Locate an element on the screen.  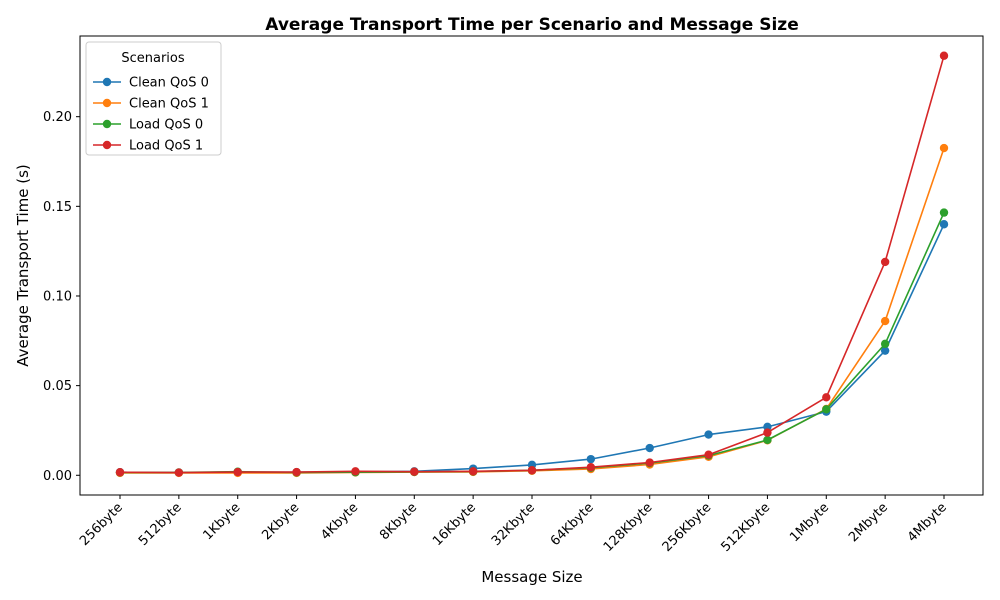
legend-label: Clean QoS 1 is located at coordinates (169, 104).